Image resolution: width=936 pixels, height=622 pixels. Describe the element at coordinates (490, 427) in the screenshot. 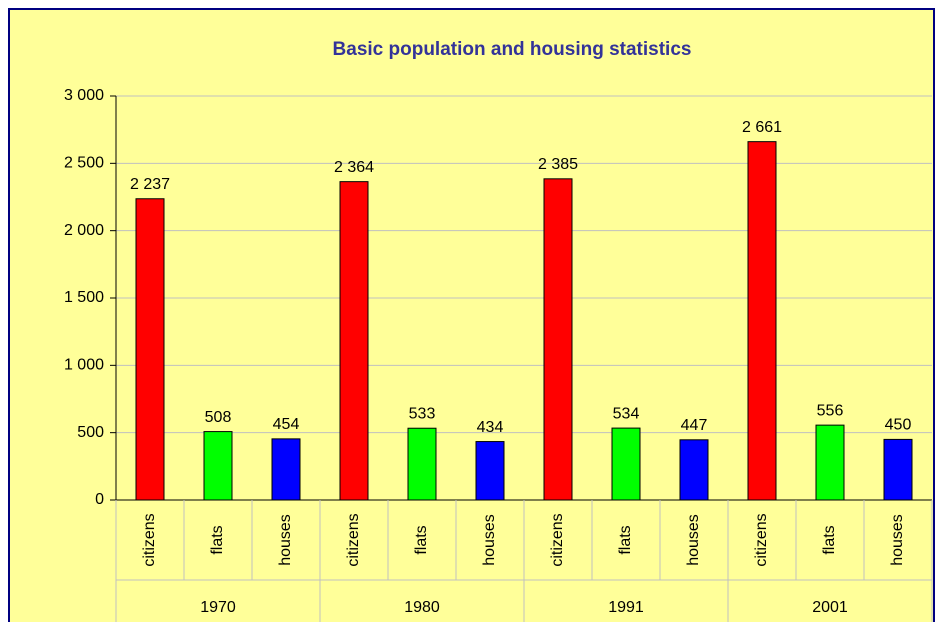

I see `value-label: 434` at that location.